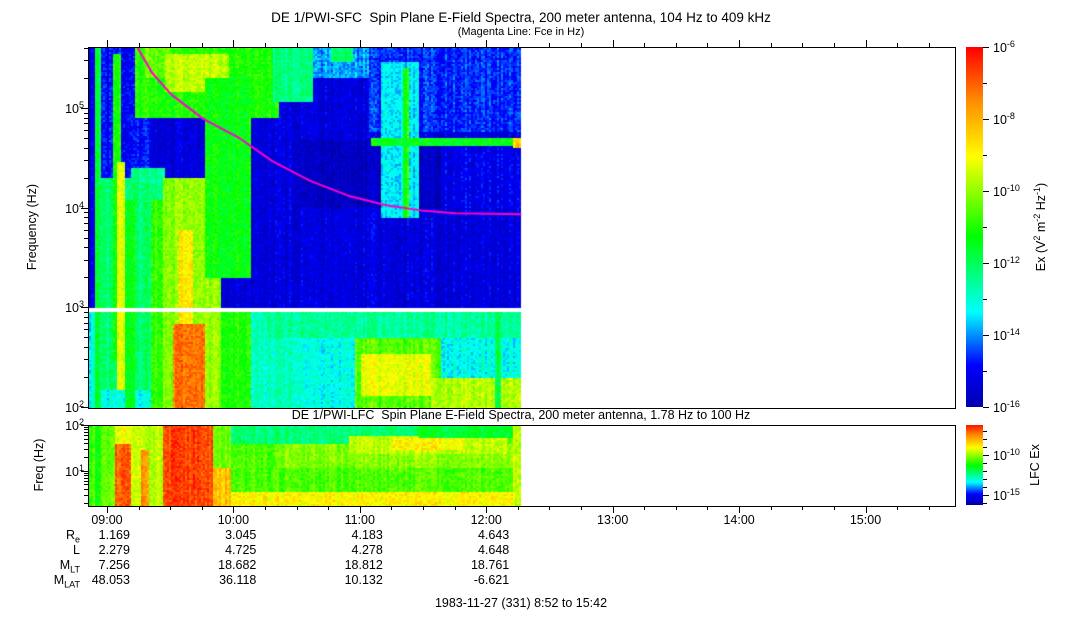 The height and width of the screenshot is (620, 1083). Describe the element at coordinates (521, 603) in the screenshot. I see `date-range-footer: 1983-11-27 (331) 8:52 to 15:42` at that location.